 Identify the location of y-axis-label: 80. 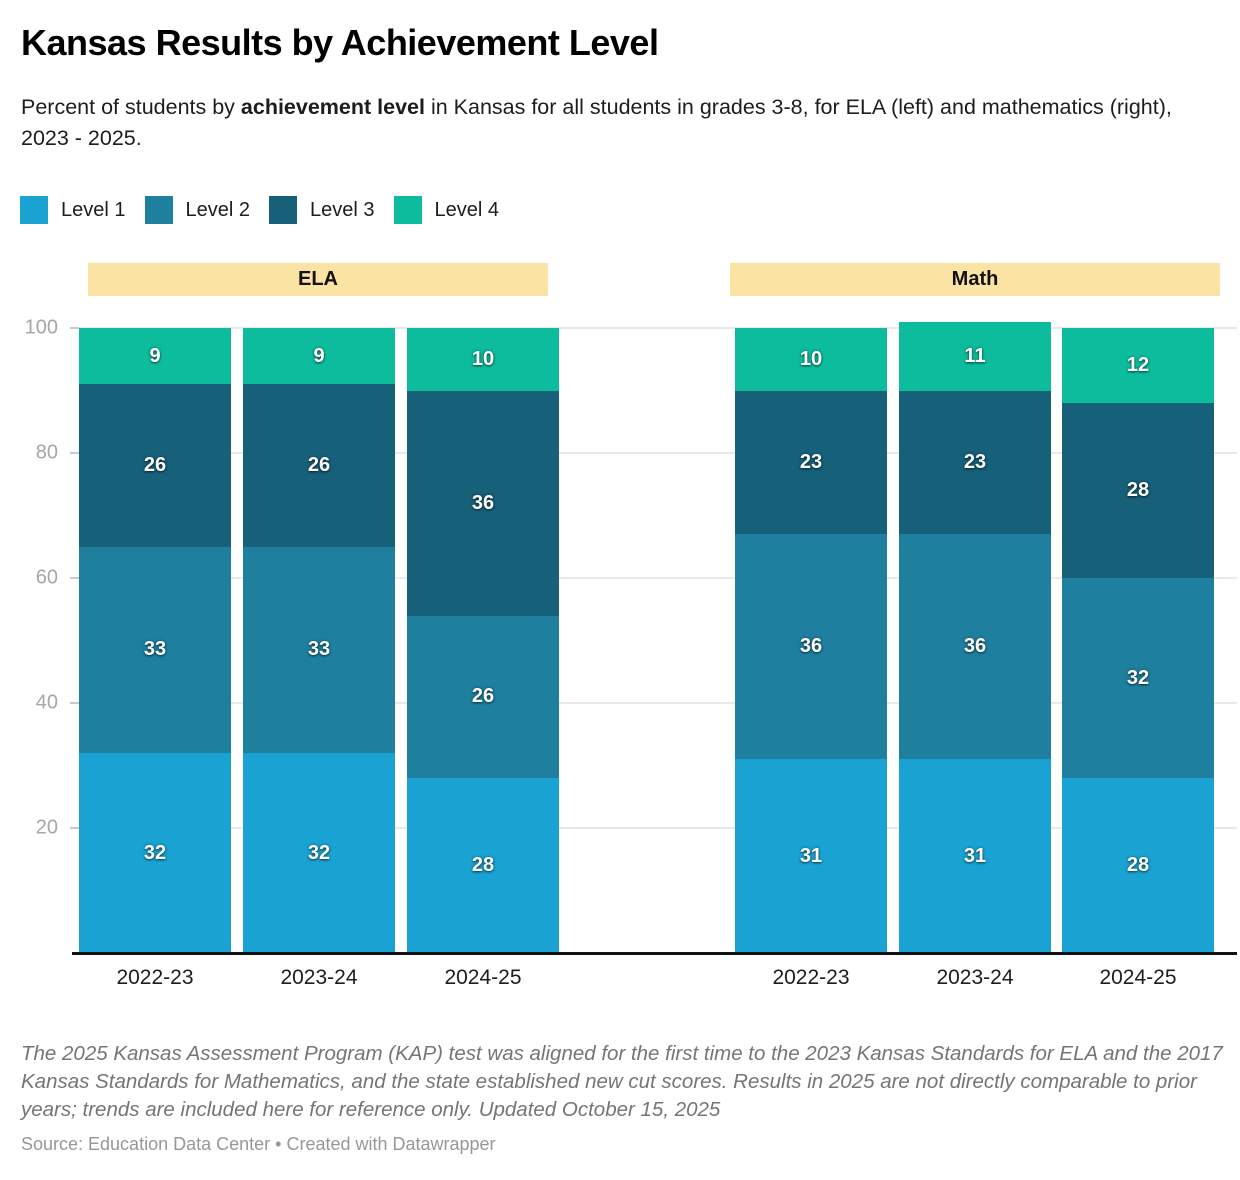
(46, 452).